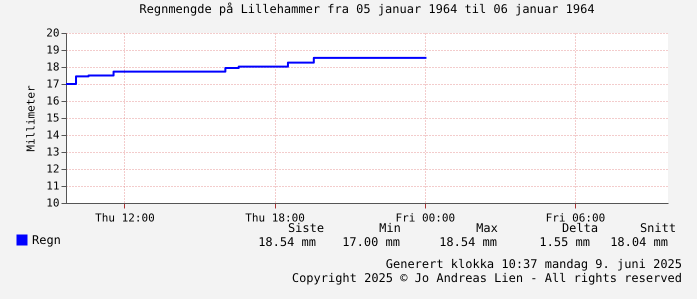  I want to click on x-tick-label: Thu 12:00, so click(125, 218).